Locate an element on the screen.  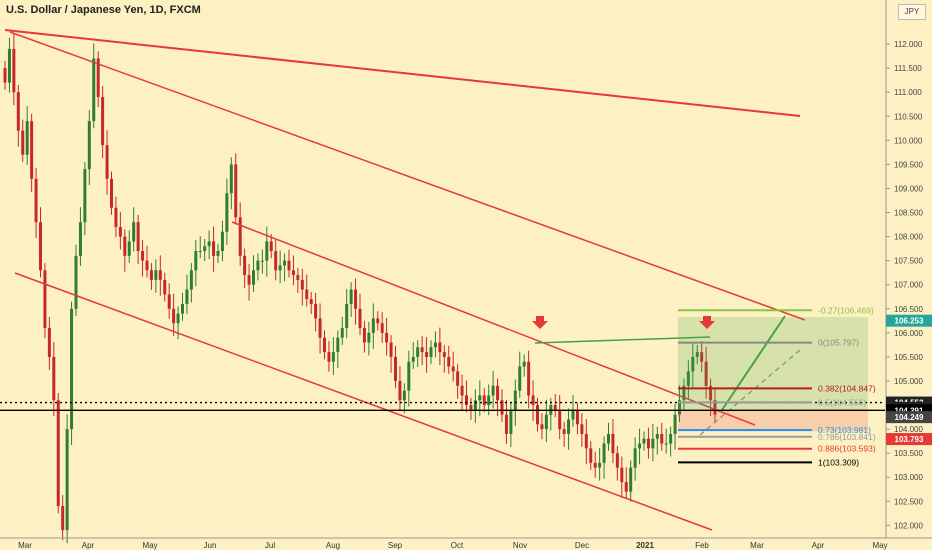
x-tick-label: Feb is located at coordinates (702, 545).